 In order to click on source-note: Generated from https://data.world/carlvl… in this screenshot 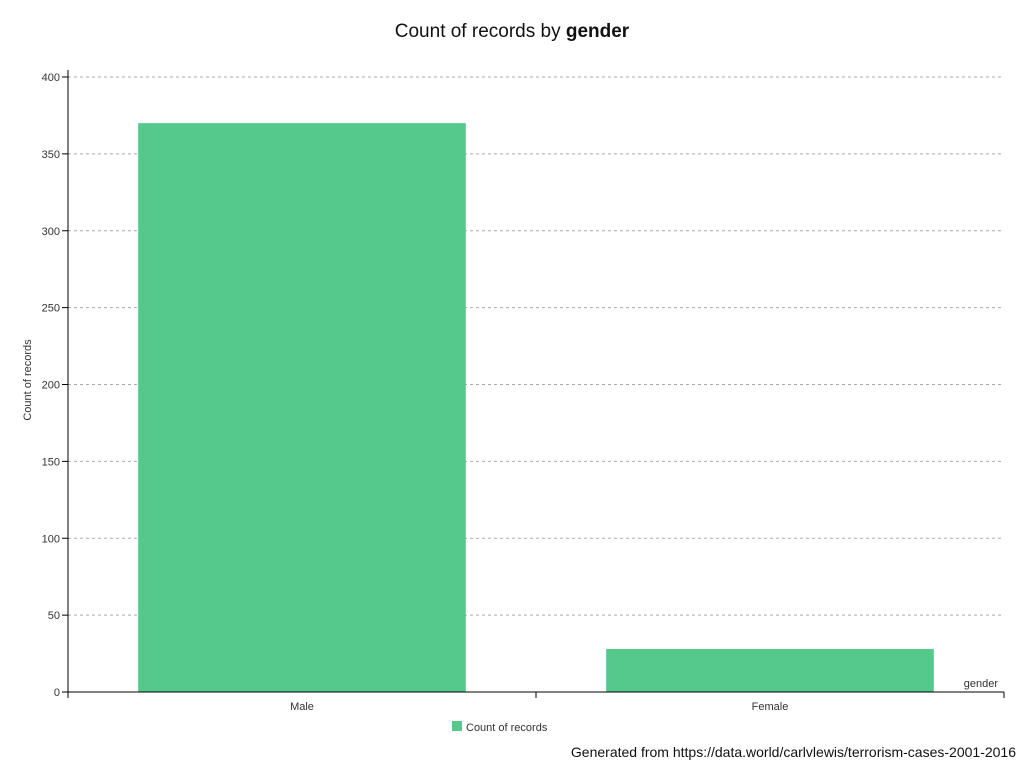, I will do `click(793, 752)`.